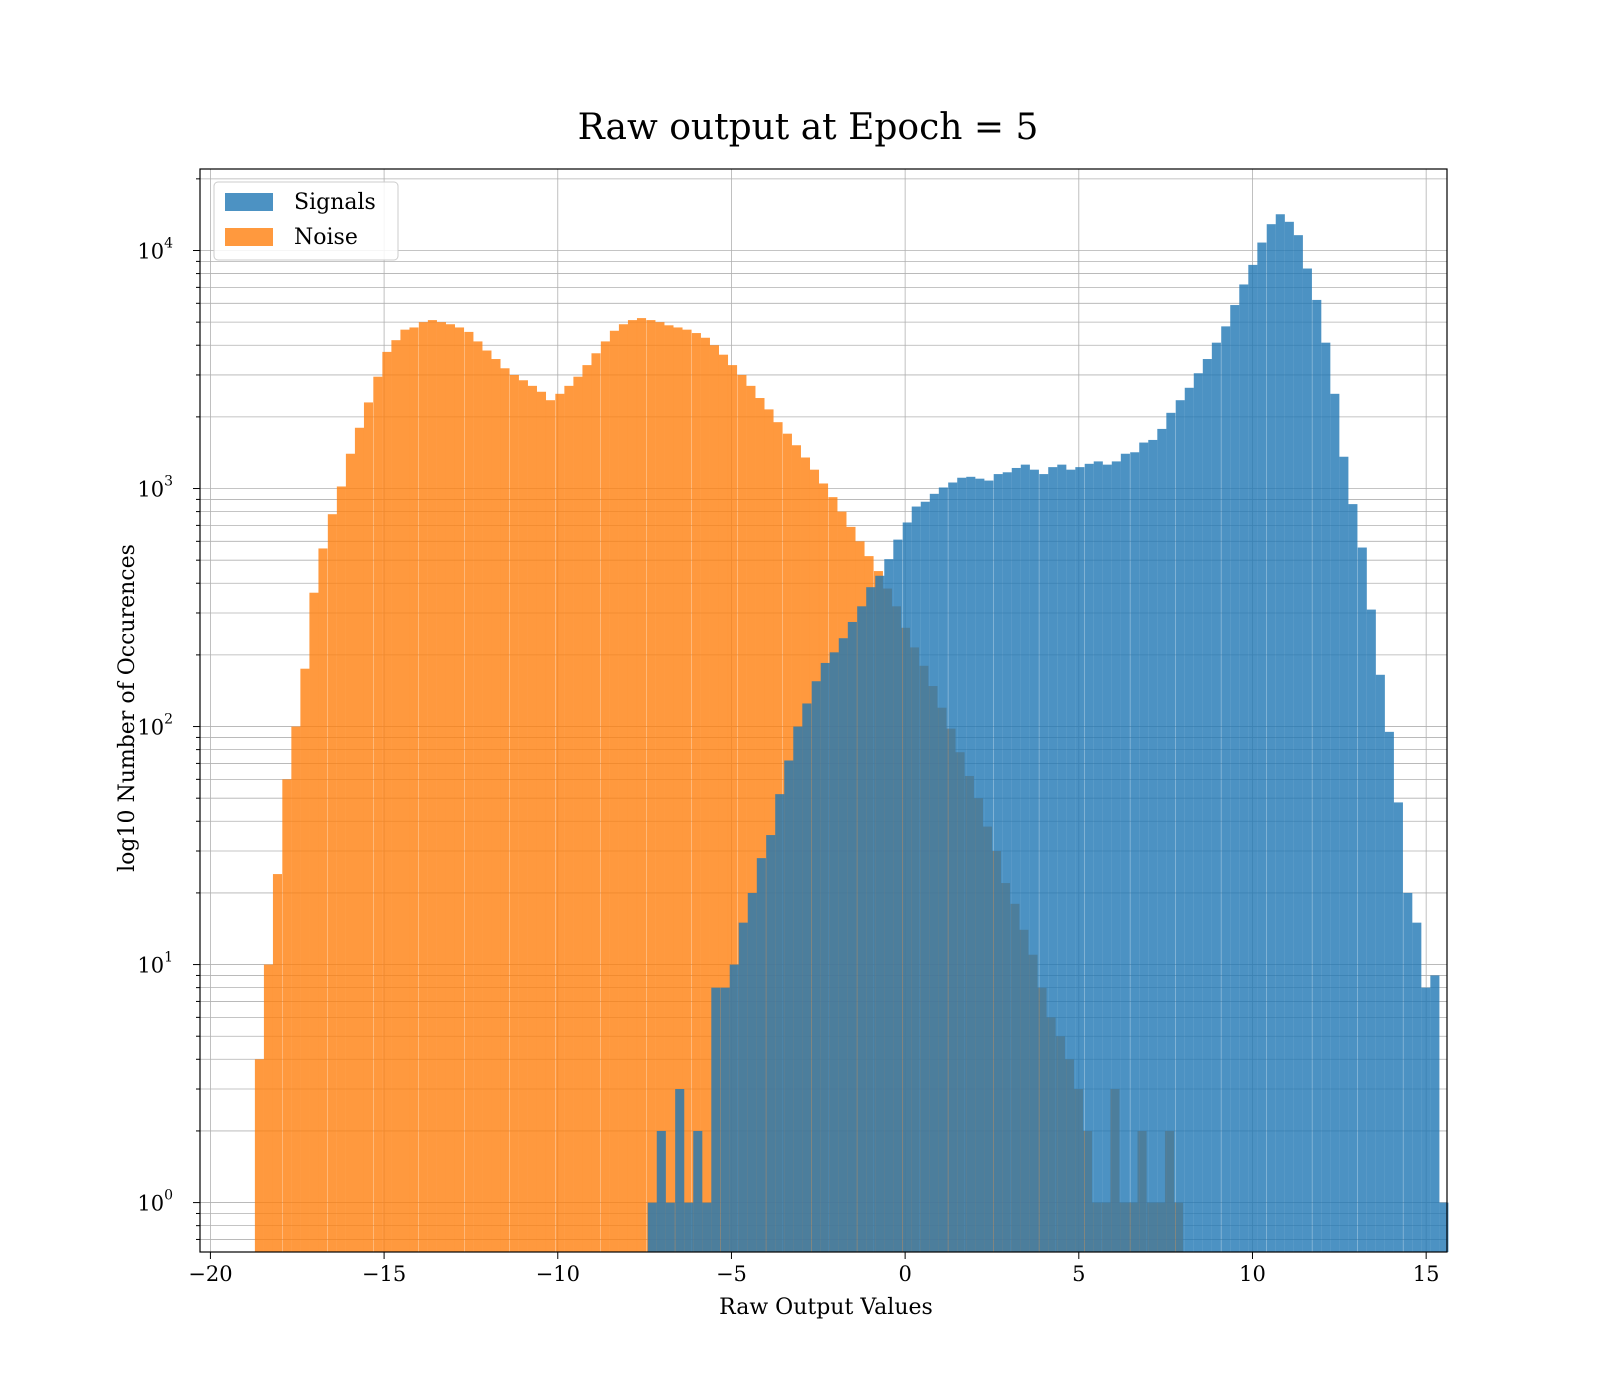  Describe the element at coordinates (155, 250) in the screenshot. I see `y-tick-label: 10⁴` at that location.